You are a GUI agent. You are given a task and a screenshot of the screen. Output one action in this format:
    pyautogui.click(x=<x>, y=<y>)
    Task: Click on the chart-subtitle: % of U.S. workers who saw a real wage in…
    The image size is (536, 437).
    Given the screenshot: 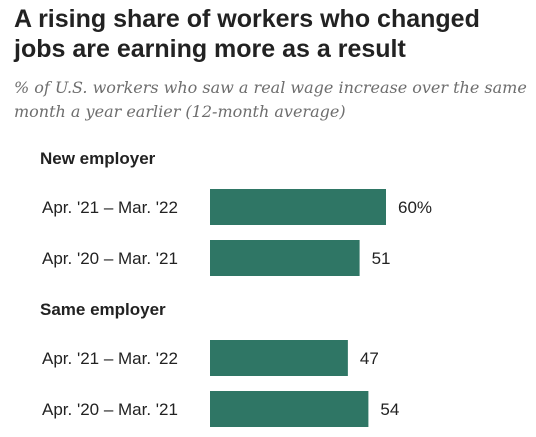 What is the action you would take?
    pyautogui.click(x=270, y=99)
    